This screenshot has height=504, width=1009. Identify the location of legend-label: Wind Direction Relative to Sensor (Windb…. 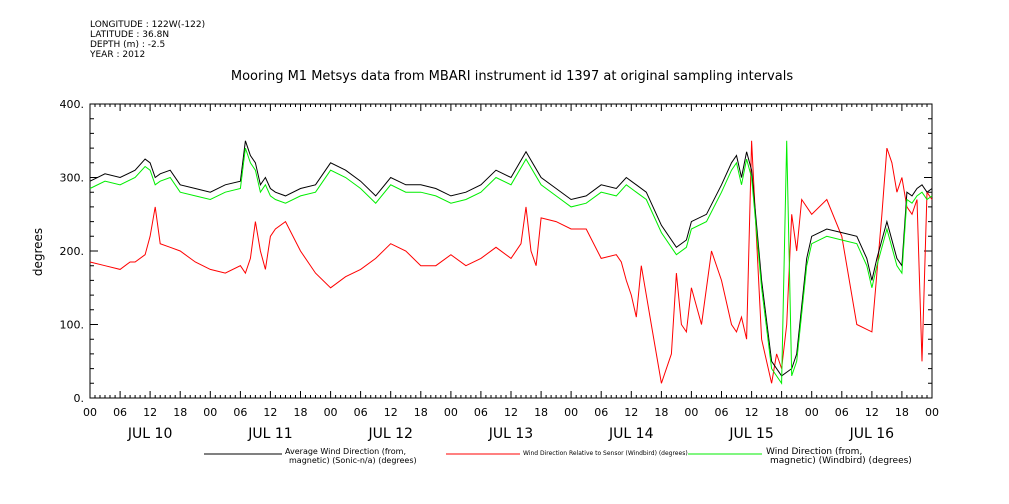
(605, 453).